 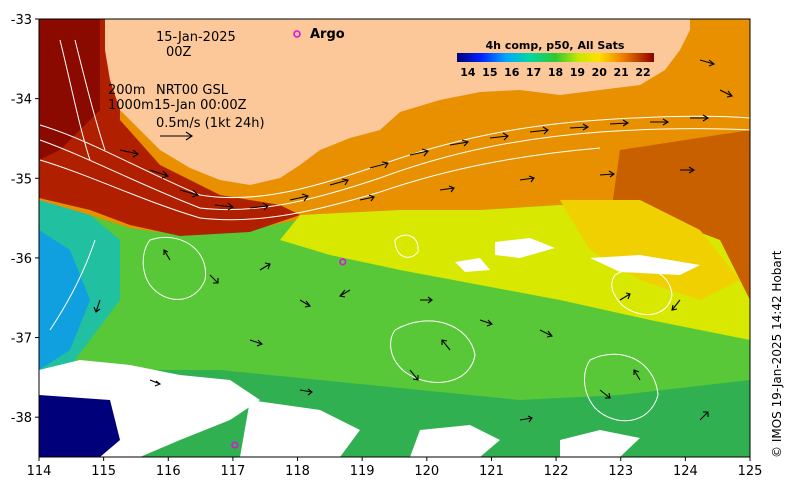 What do you see at coordinates (179, 52) in the screenshot?
I see `time-label: 00Z` at bounding box center [179, 52].